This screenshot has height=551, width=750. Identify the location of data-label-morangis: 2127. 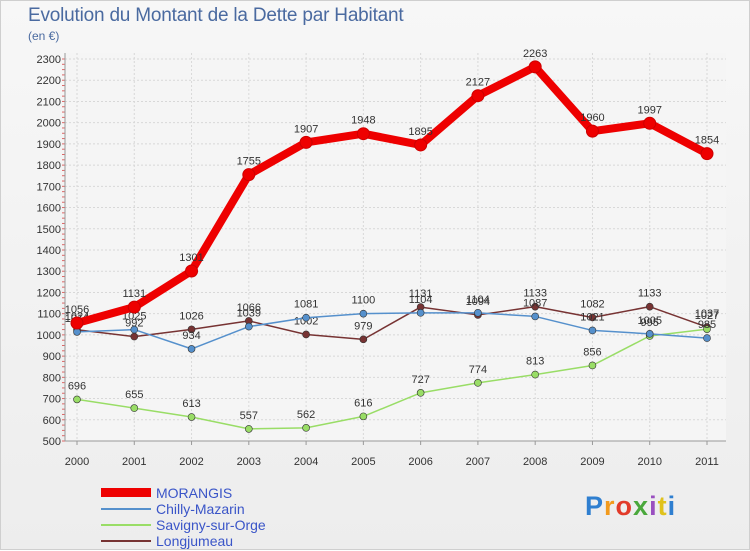
(478, 83).